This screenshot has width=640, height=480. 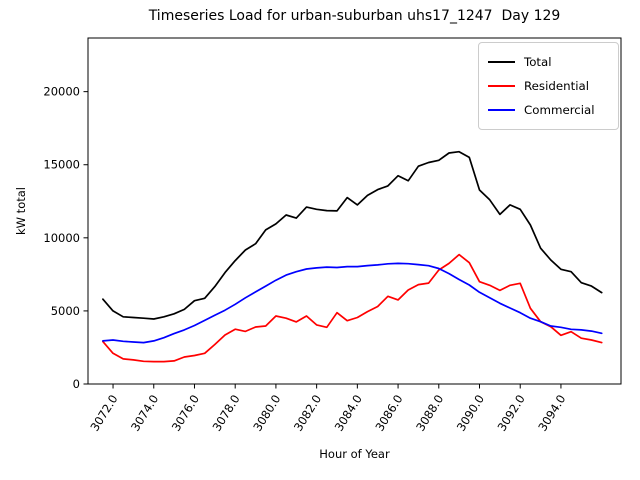 What do you see at coordinates (352, 303) in the screenshot?
I see `series-line-commercial` at bounding box center [352, 303].